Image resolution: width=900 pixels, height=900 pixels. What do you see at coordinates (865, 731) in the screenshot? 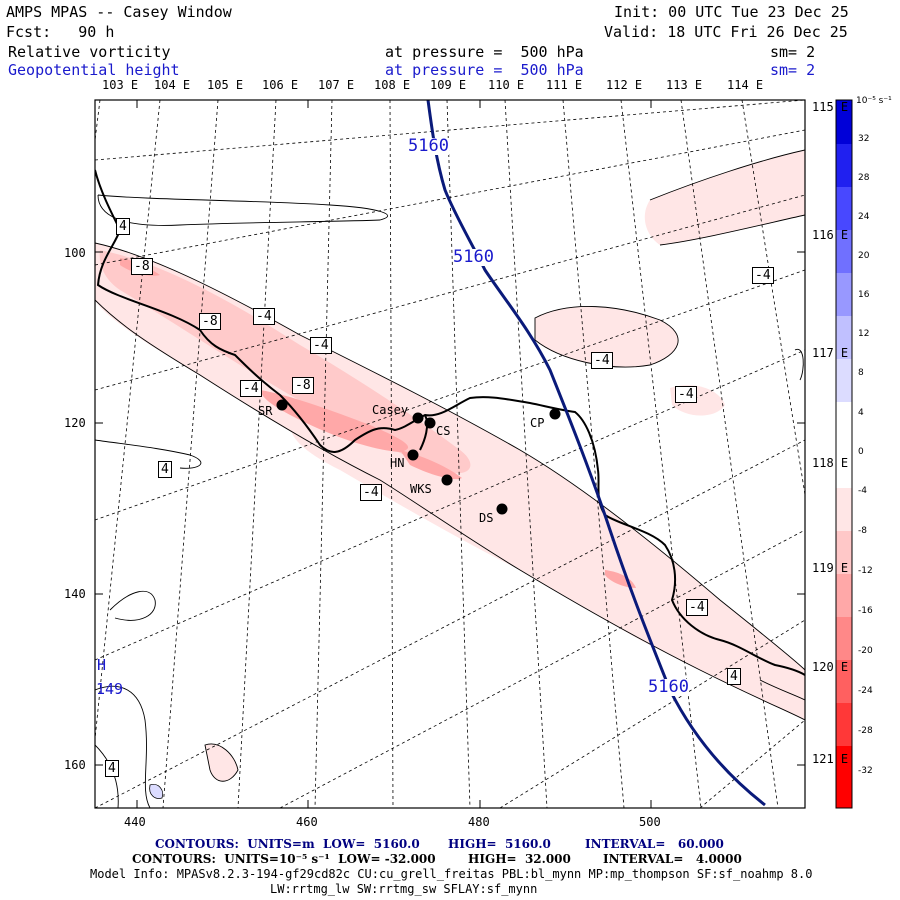
I see `colorbar-label: -28` at bounding box center [865, 731].